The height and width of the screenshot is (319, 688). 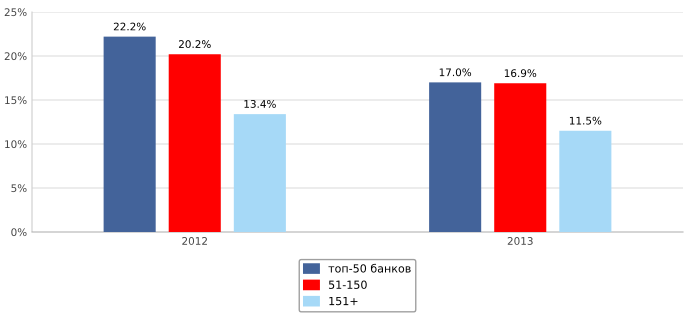 I want to click on data-label: 11.5%, so click(x=586, y=120).